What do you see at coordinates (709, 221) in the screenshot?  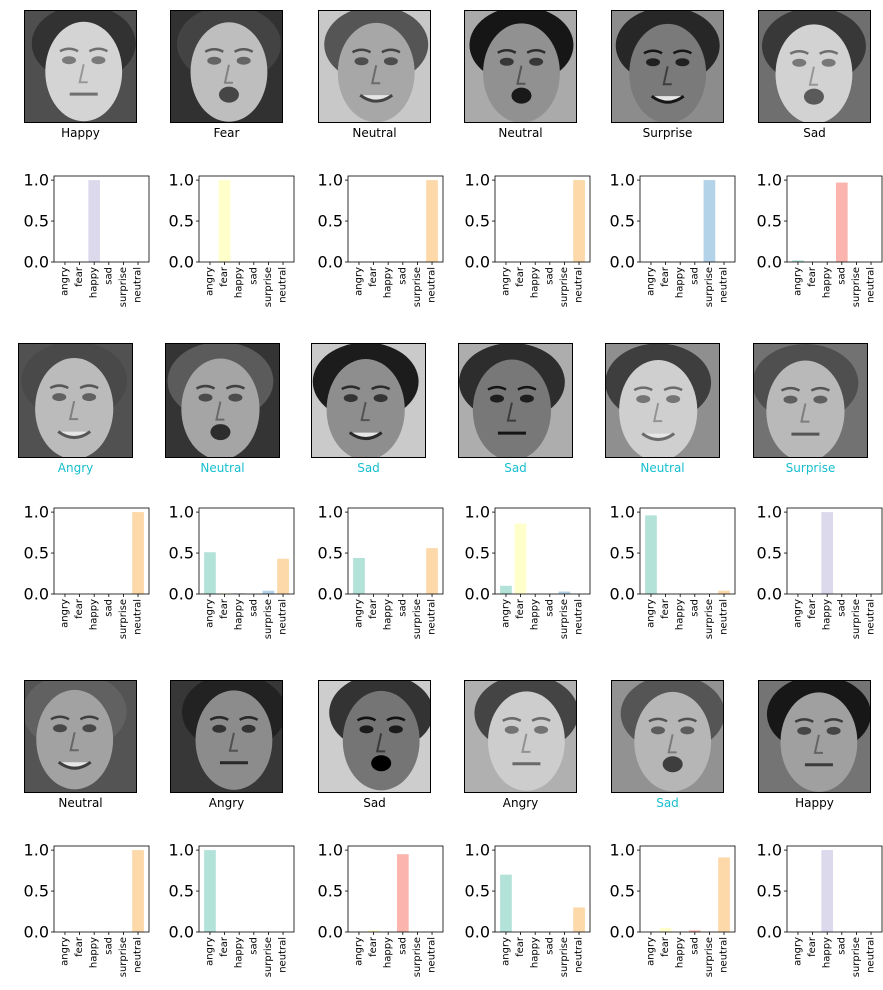 I see `bar-surprise` at bounding box center [709, 221].